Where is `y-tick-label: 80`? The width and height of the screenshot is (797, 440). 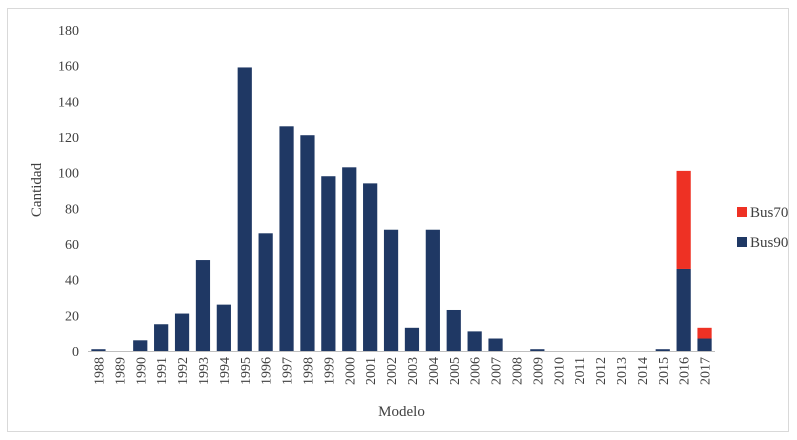 y-tick-label: 80 is located at coordinates (72, 209).